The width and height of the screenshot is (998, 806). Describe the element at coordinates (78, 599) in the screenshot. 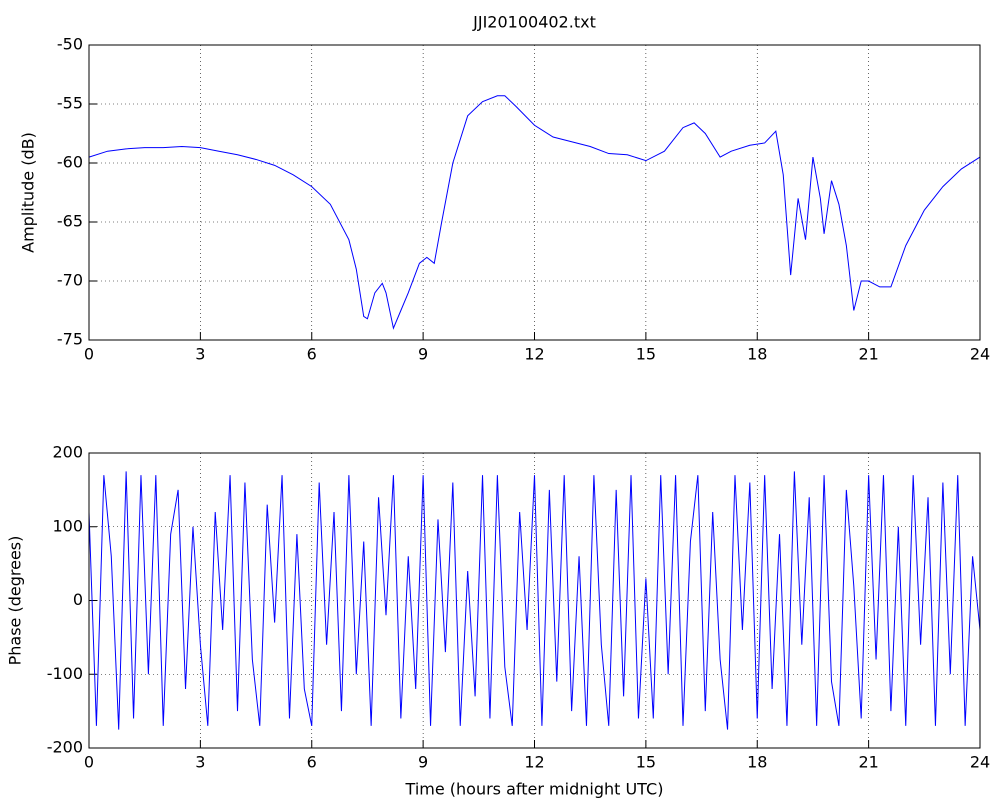

I see `y-tick-label: 0` at that location.